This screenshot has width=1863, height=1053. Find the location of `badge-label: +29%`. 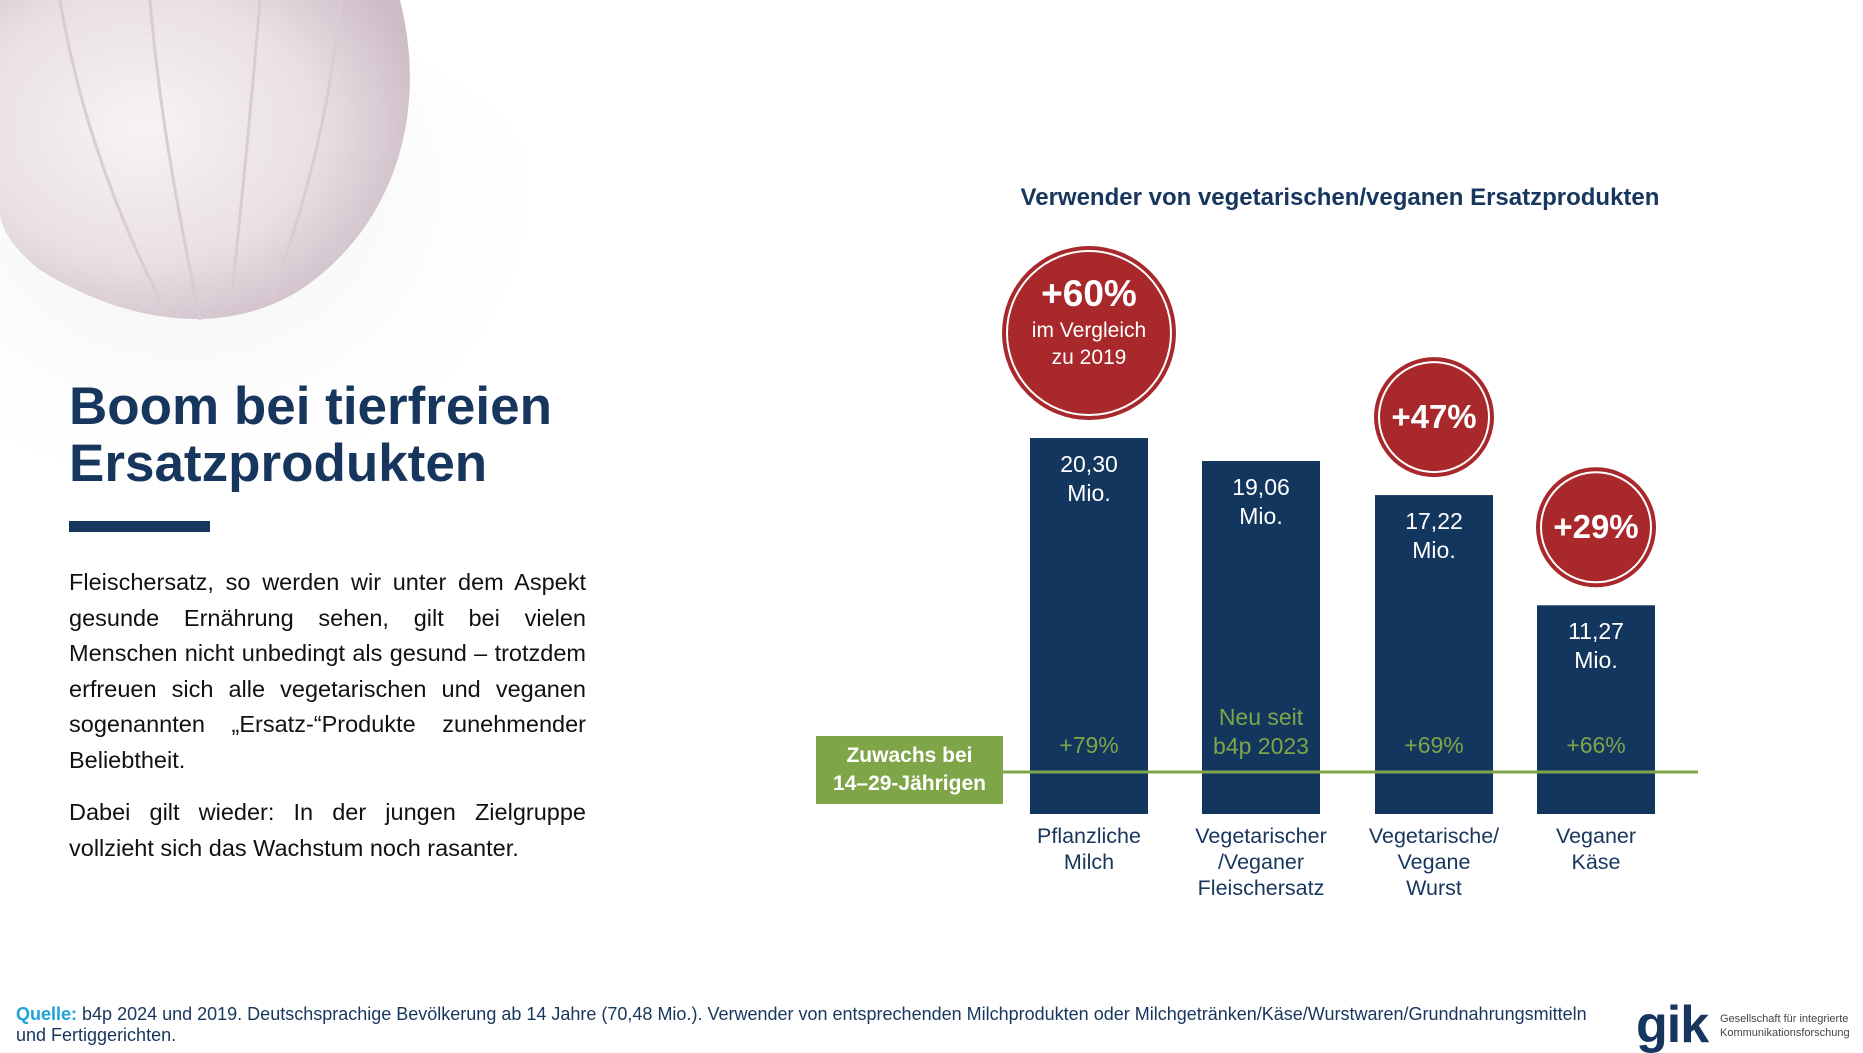

badge-label: +29% is located at coordinates (1596, 527).